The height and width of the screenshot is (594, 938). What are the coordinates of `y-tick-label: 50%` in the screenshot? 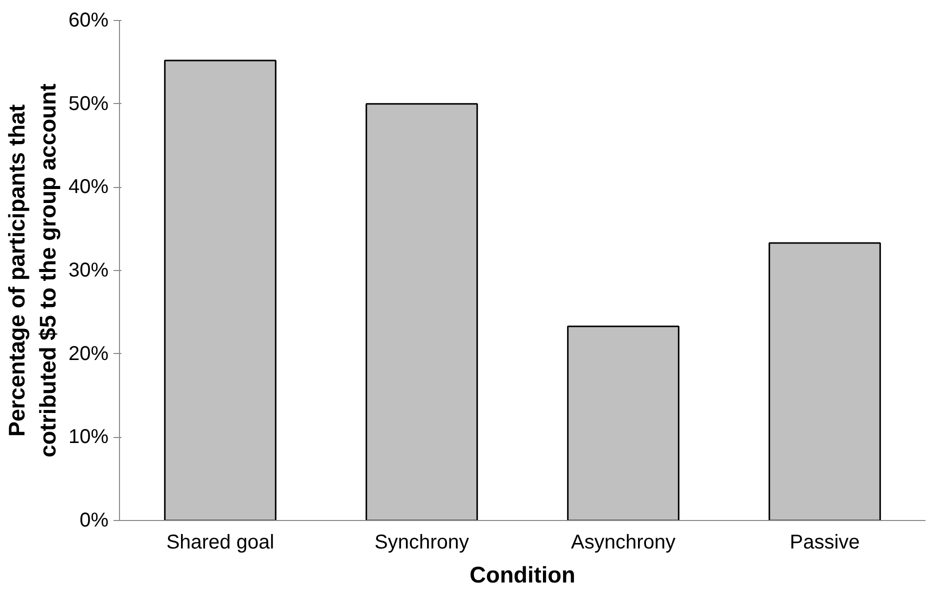 It's located at (88, 103).